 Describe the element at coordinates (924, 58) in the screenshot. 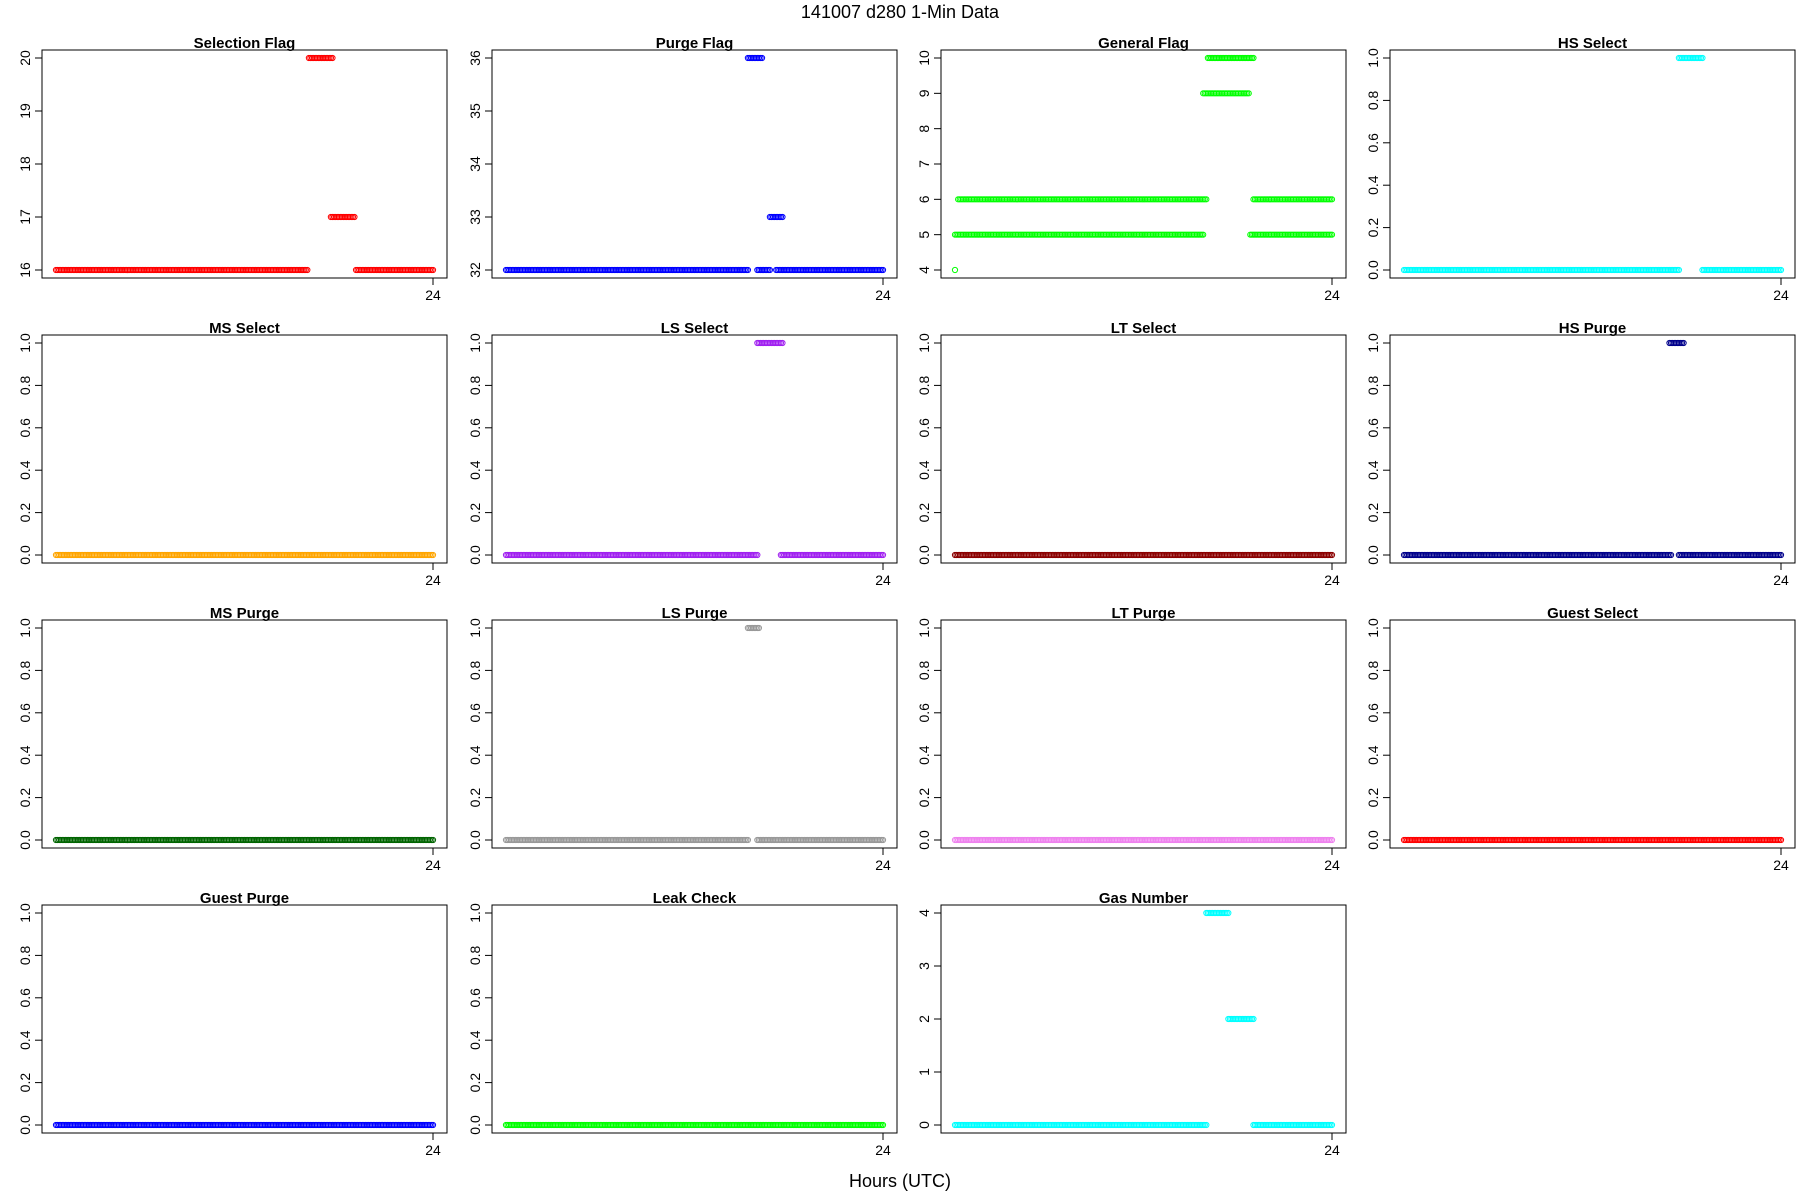

I see `y-tick-label: 10` at that location.